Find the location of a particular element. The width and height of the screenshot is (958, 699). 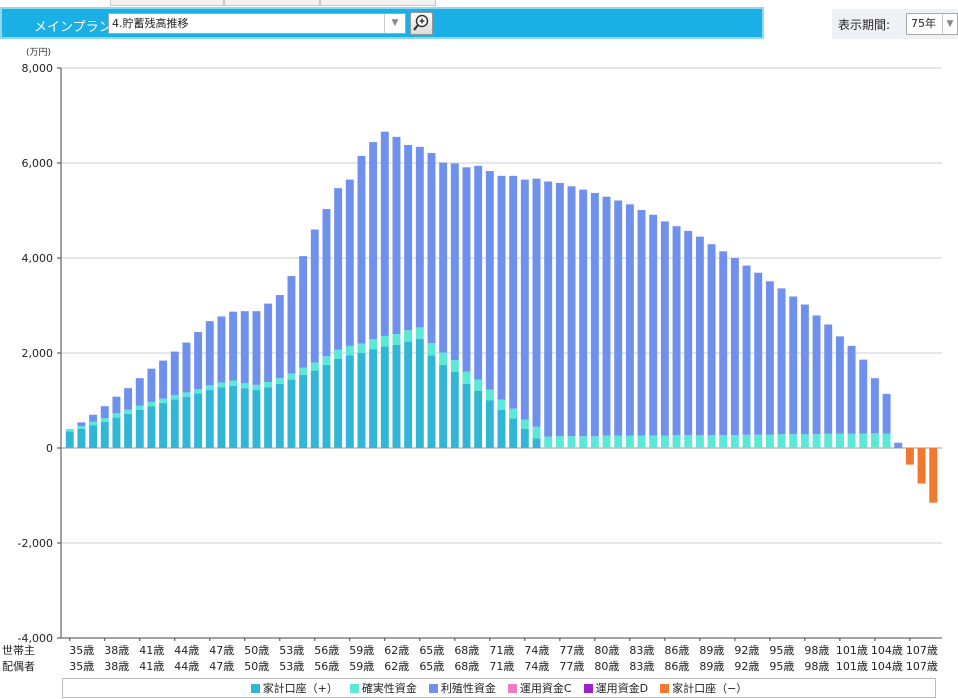

period-select: 75年 ▼ is located at coordinates (932, 24).